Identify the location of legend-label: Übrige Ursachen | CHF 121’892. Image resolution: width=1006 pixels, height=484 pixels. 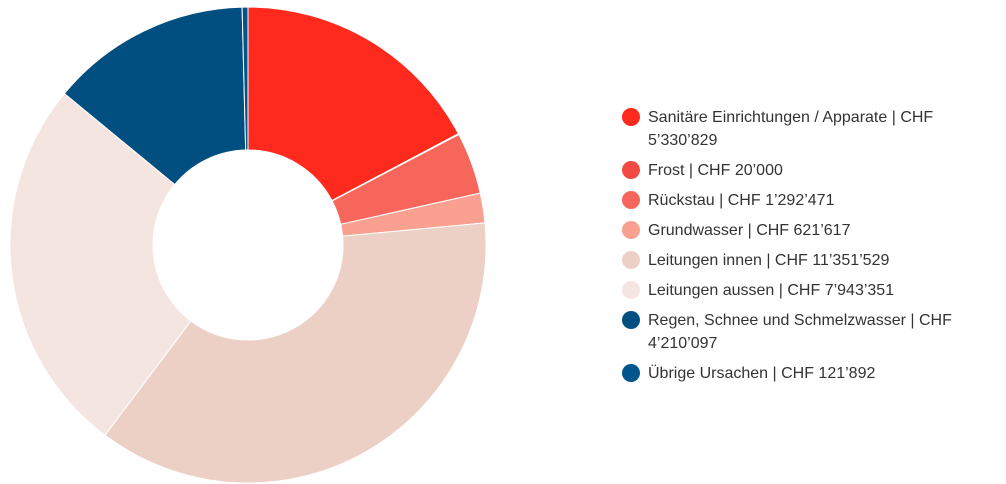
(762, 373).